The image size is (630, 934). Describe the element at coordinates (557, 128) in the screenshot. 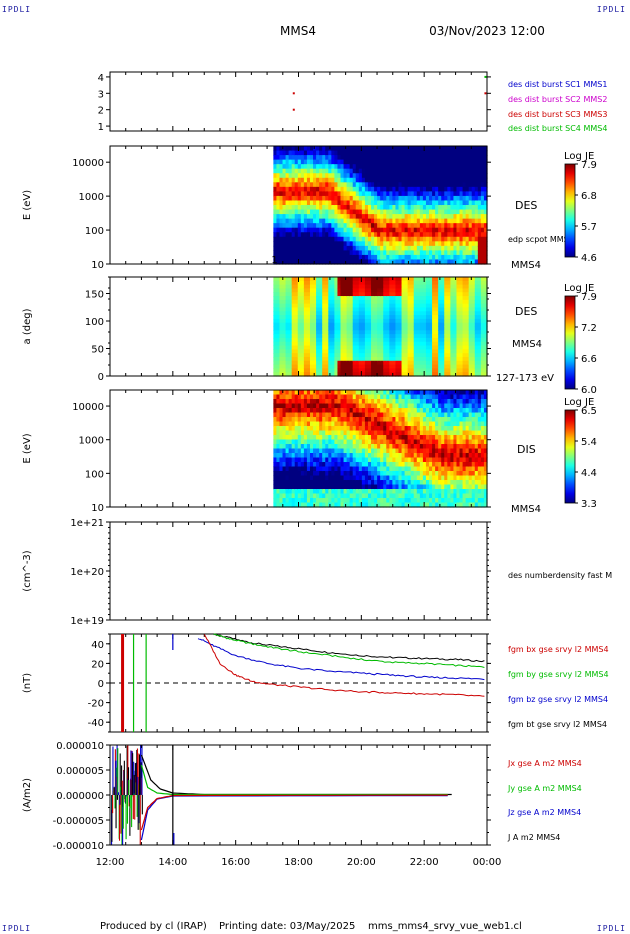

I see `burst-panel-legend-entry: des dist burst SC4 MMS4` at that location.